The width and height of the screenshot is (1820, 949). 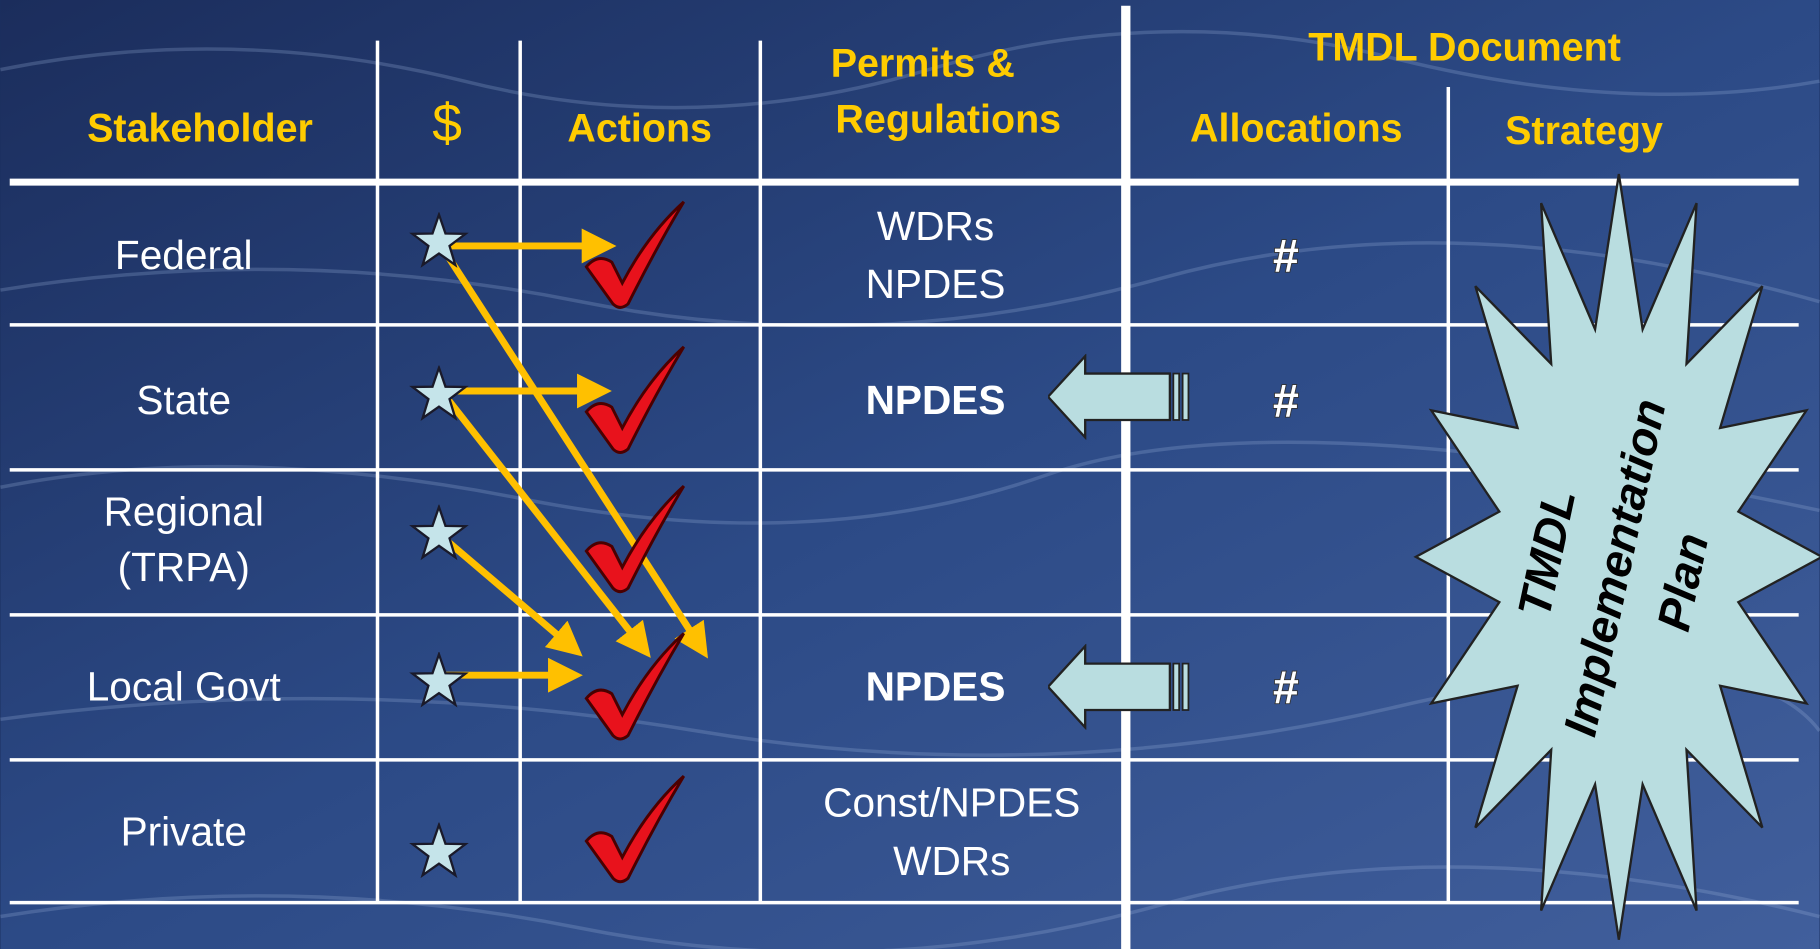 What do you see at coordinates (184, 512) in the screenshot?
I see `stakeholder: Regional` at bounding box center [184, 512].